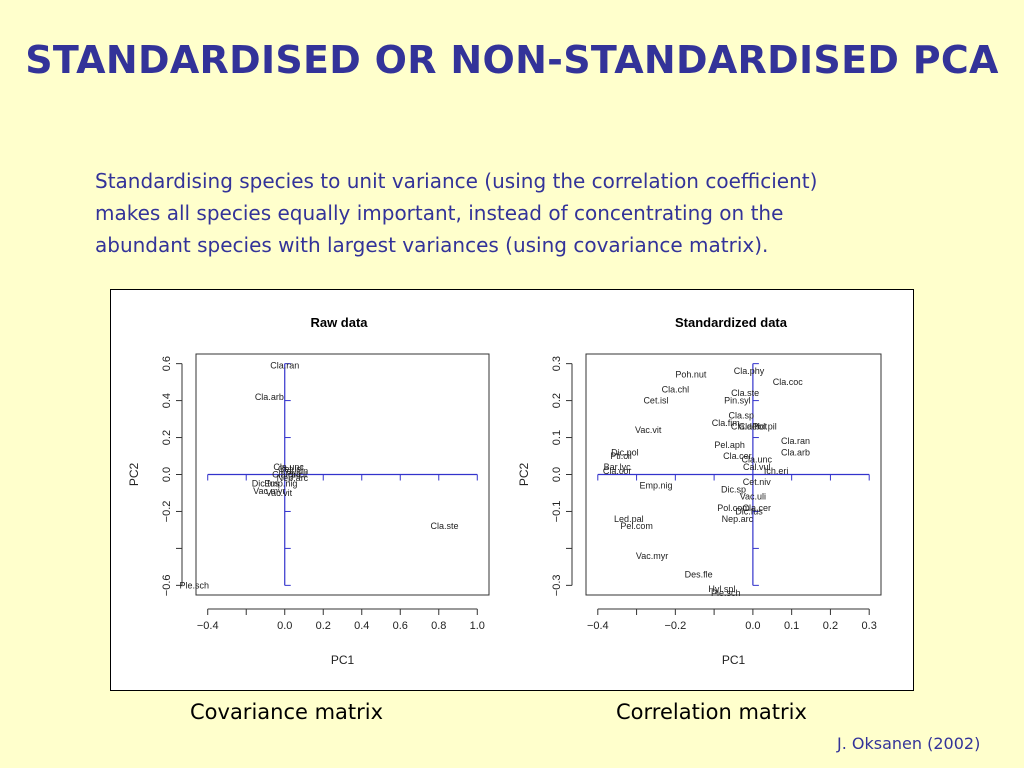 This screenshot has width=1024, height=768. I want to click on caption-covariance: Covariance matrix, so click(287, 712).